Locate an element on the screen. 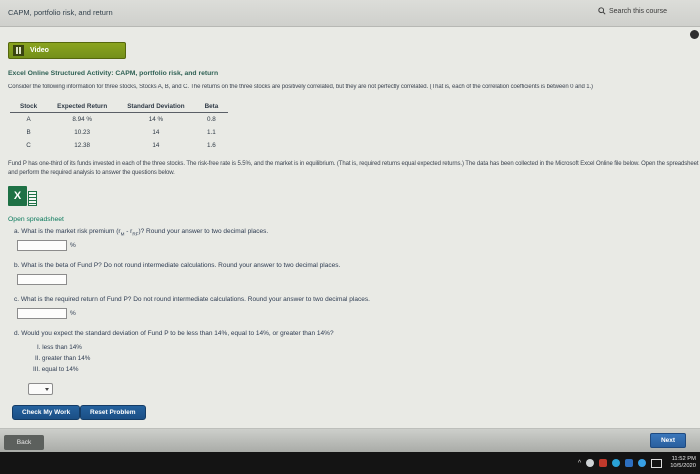  table-cell: 1.1 is located at coordinates (211, 132).